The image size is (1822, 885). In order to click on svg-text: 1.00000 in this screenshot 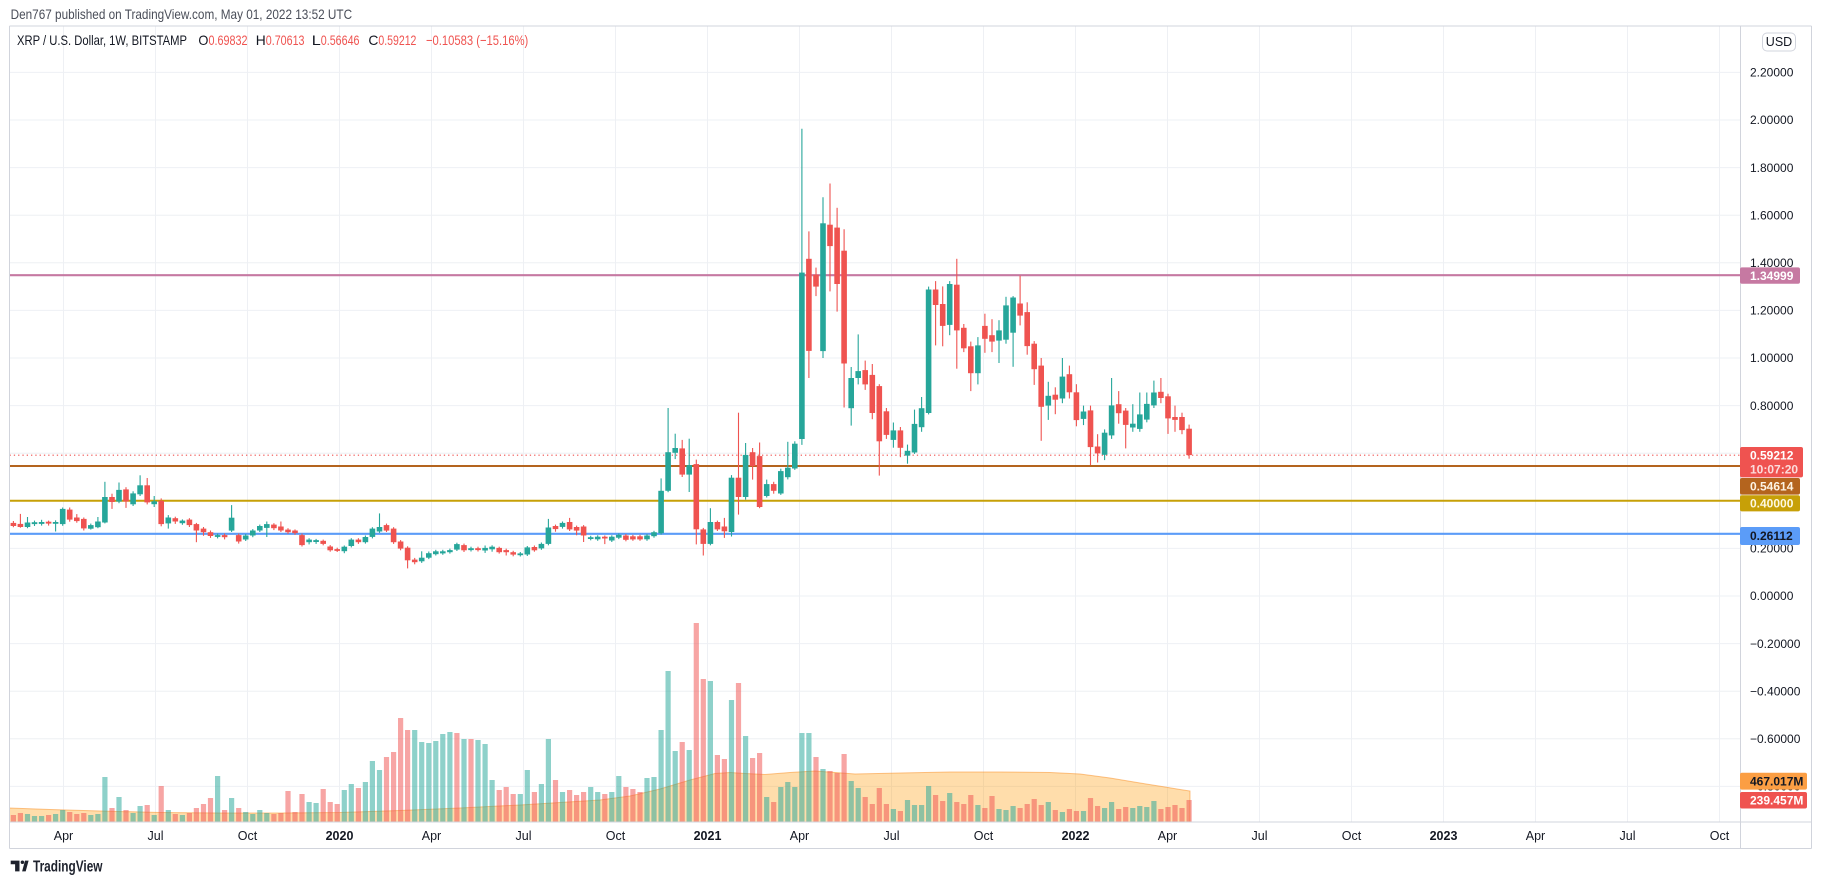, I will do `click(1772, 358)`.